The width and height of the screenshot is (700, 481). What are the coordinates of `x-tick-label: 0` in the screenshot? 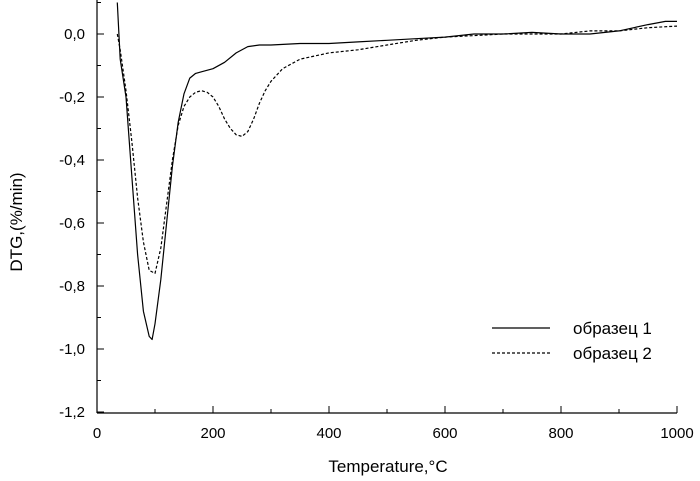 It's located at (97, 433).